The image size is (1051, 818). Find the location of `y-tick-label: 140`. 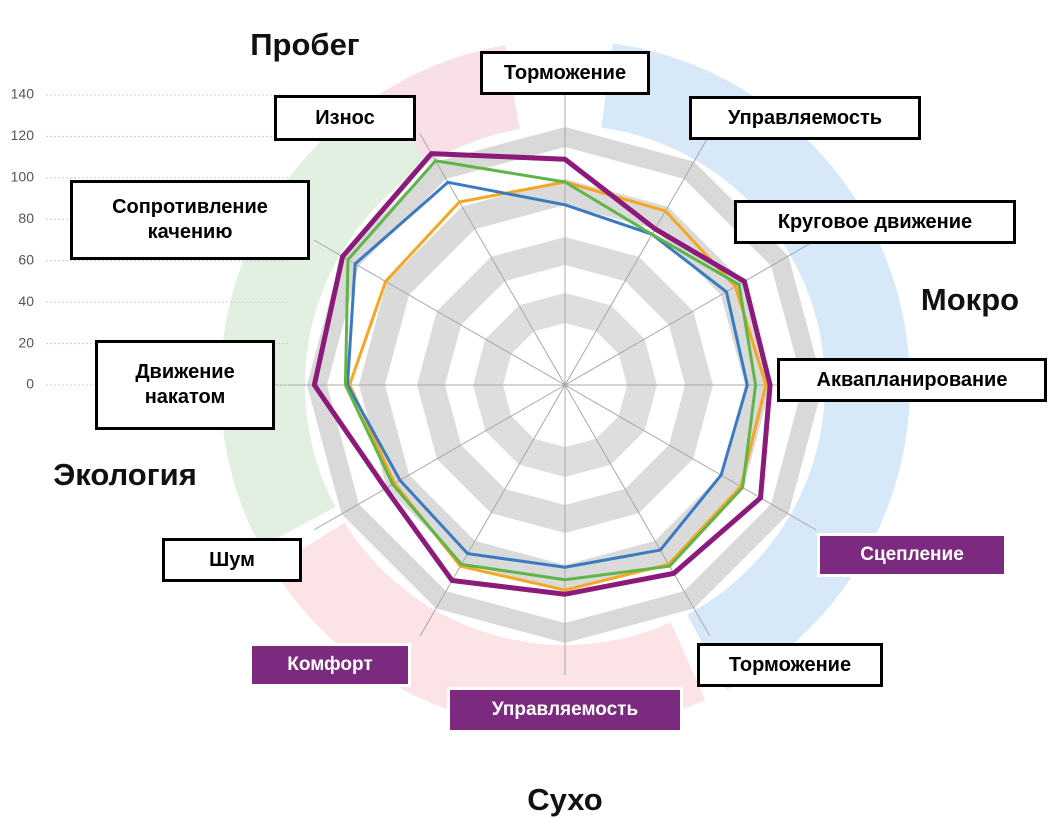

y-tick-label: 140 is located at coordinates (23, 94).